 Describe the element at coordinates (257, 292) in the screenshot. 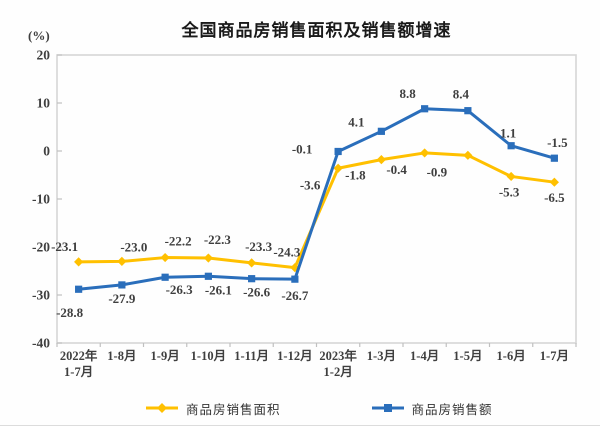

I see `data-label: -26.6` at that location.